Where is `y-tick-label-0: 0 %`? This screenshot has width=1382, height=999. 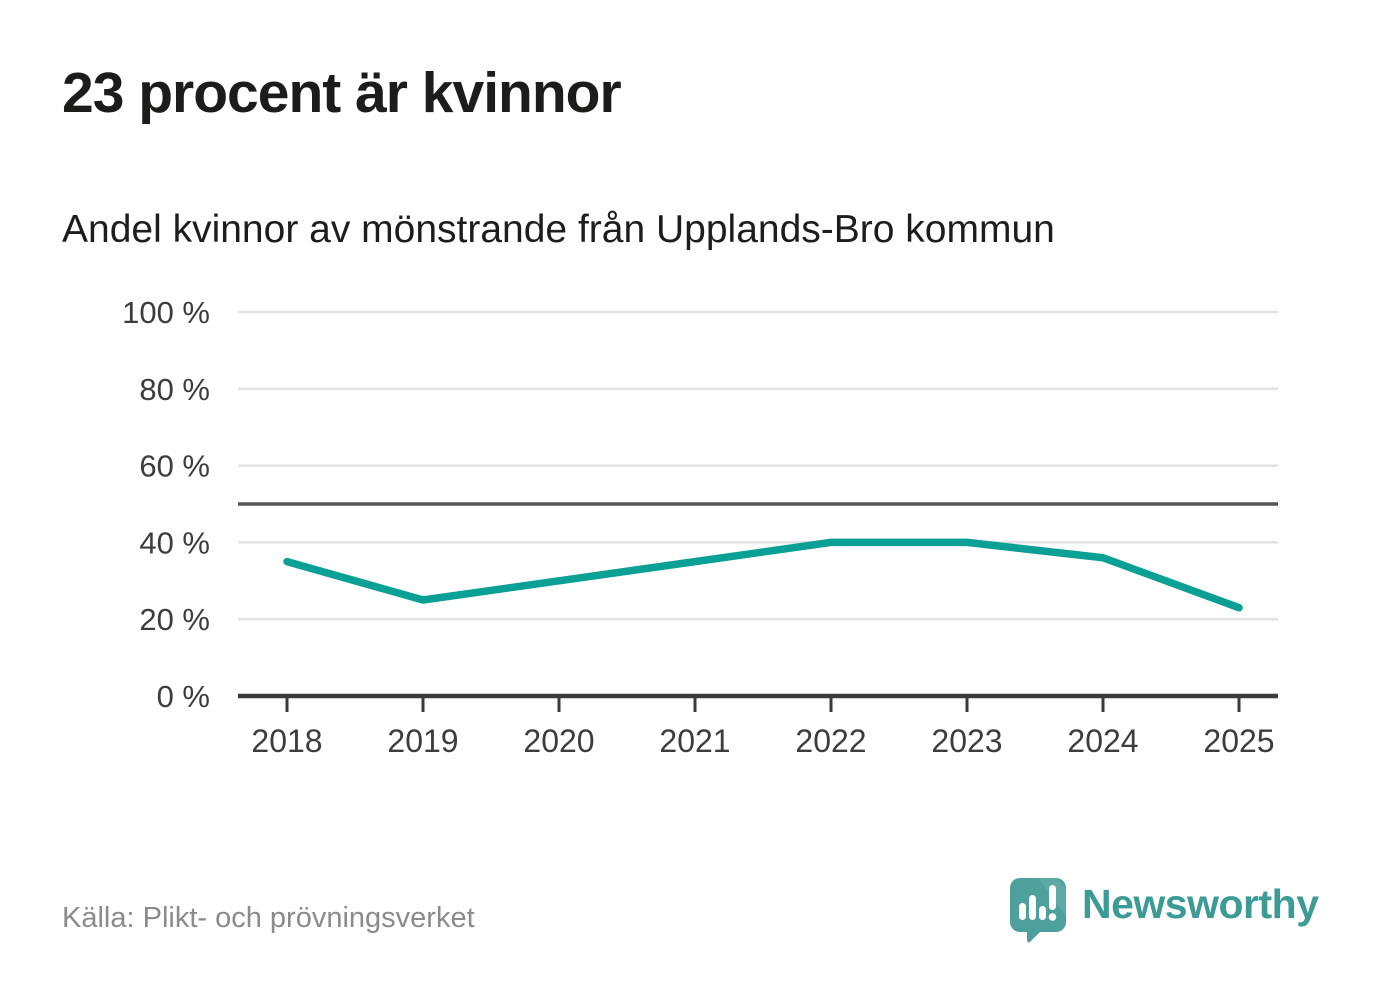 y-tick-label-0: 0 % is located at coordinates (183, 696).